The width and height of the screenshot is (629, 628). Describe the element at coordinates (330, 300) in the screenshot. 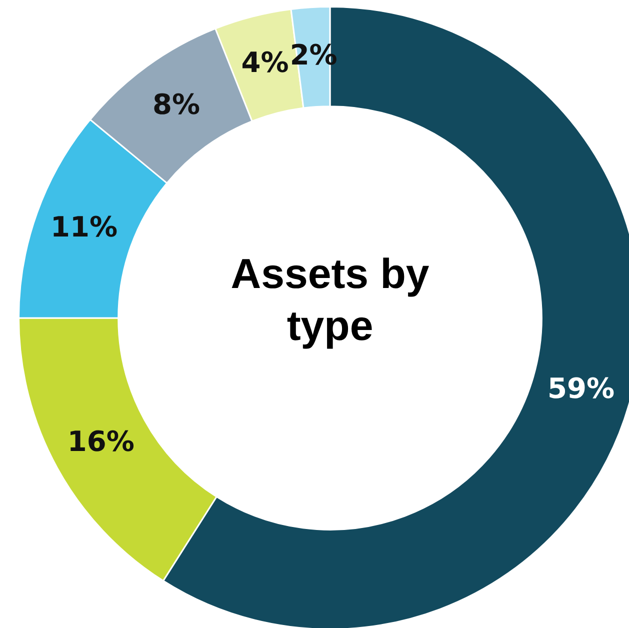

I see `text: Assets by type` at that location.